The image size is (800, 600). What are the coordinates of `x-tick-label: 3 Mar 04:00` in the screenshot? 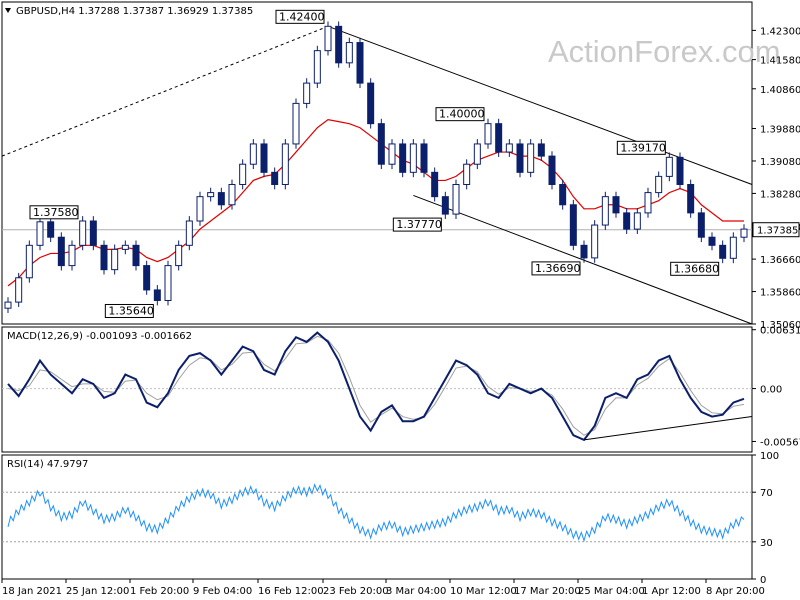 It's located at (416, 591).